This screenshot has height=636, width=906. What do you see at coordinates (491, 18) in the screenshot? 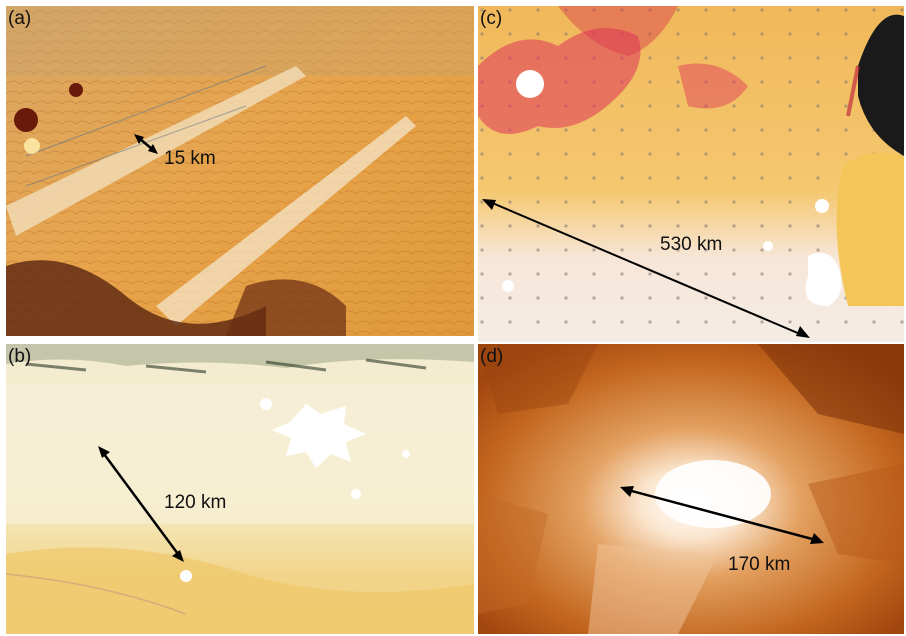
I see `panel-c-label: (c)` at bounding box center [491, 18].